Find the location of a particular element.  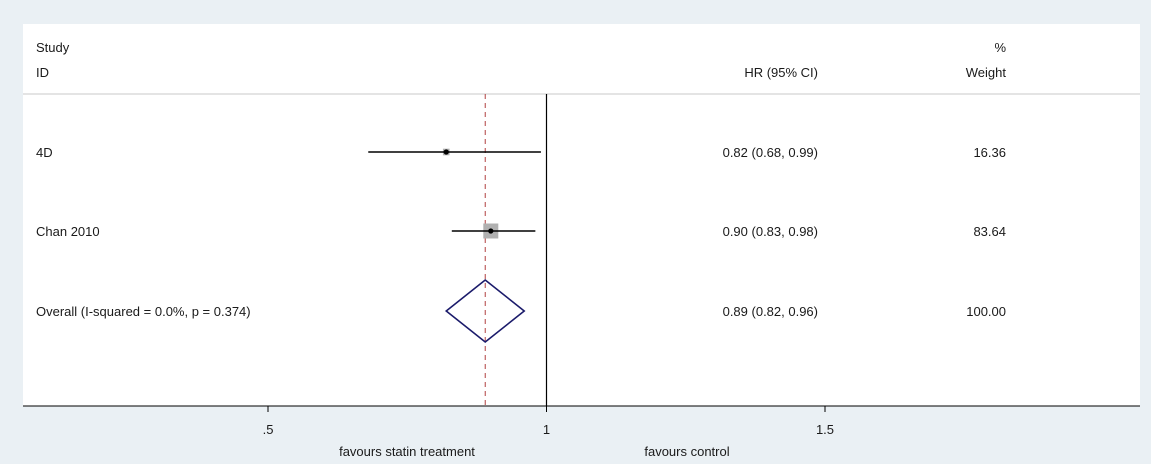

x-axis-ticks: .5 1 1.5 is located at coordinates (548, 421).